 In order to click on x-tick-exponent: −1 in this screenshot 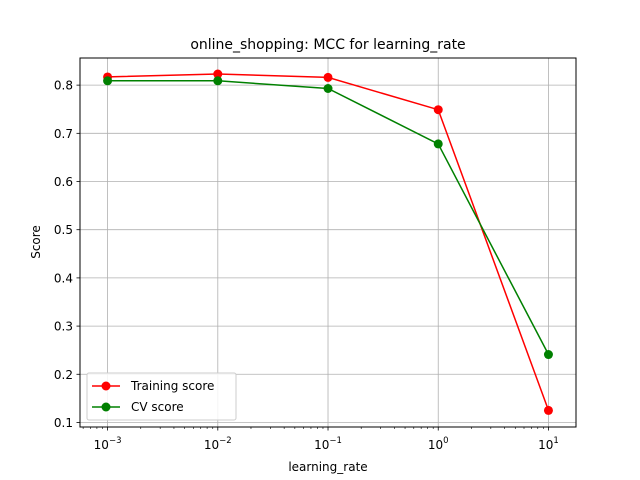, I will do `click(335, 441)`.